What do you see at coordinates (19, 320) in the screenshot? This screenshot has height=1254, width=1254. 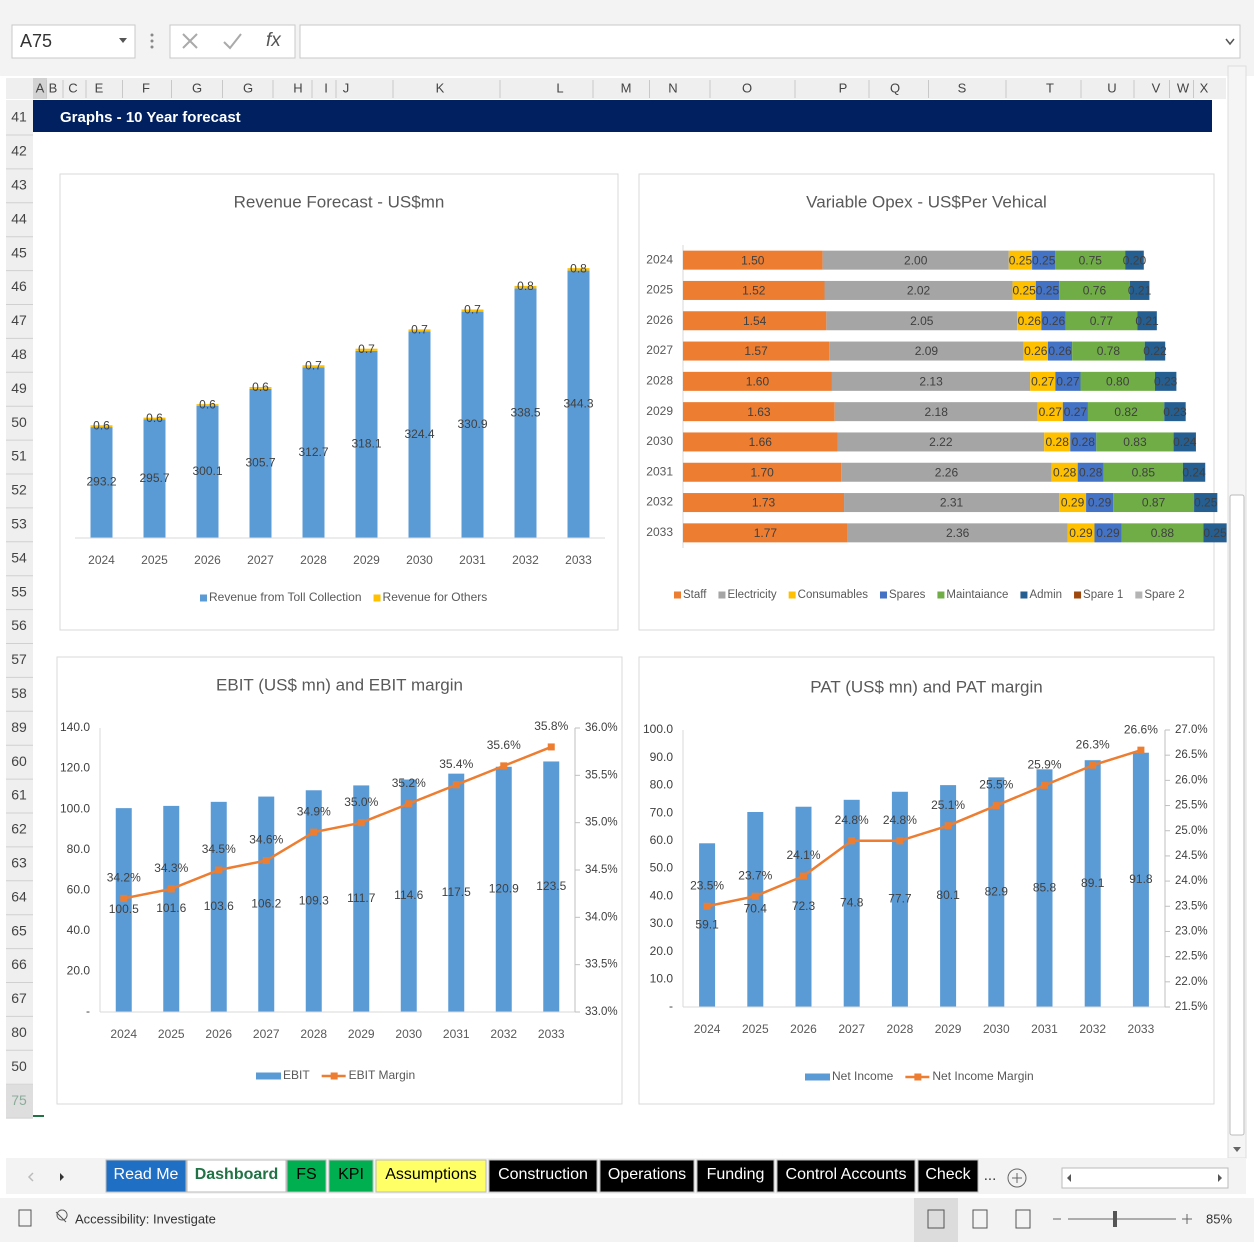 I see `row-header: 47` at bounding box center [19, 320].